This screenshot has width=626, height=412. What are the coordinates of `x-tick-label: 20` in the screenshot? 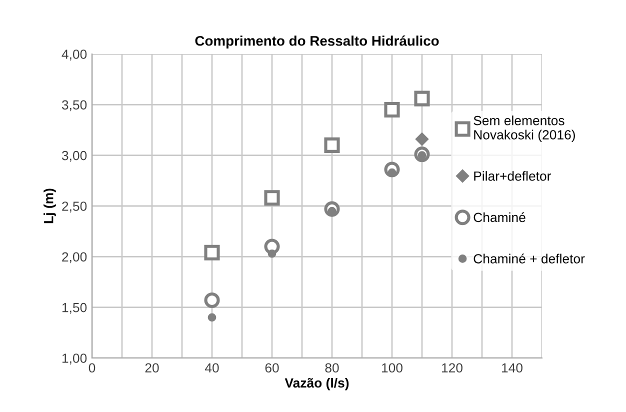 It's located at (152, 368).